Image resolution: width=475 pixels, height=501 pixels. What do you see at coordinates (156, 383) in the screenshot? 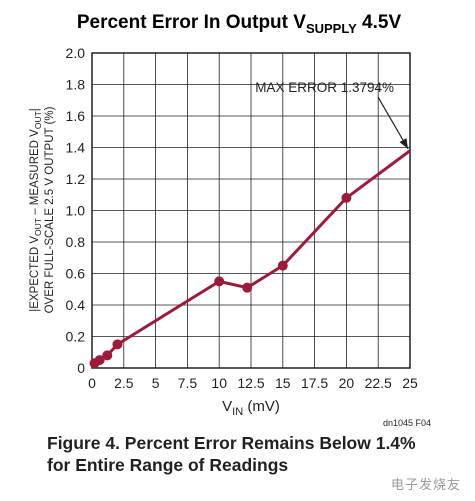
I see `x-tick-label: 5` at bounding box center [156, 383].